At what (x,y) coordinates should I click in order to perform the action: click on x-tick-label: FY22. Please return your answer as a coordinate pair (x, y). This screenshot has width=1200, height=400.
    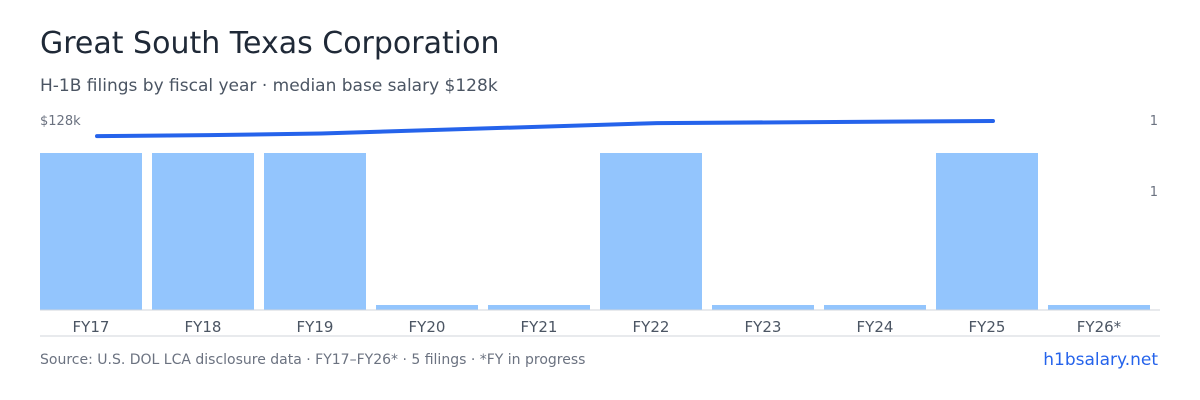
    Looking at the image, I should click on (651, 327).